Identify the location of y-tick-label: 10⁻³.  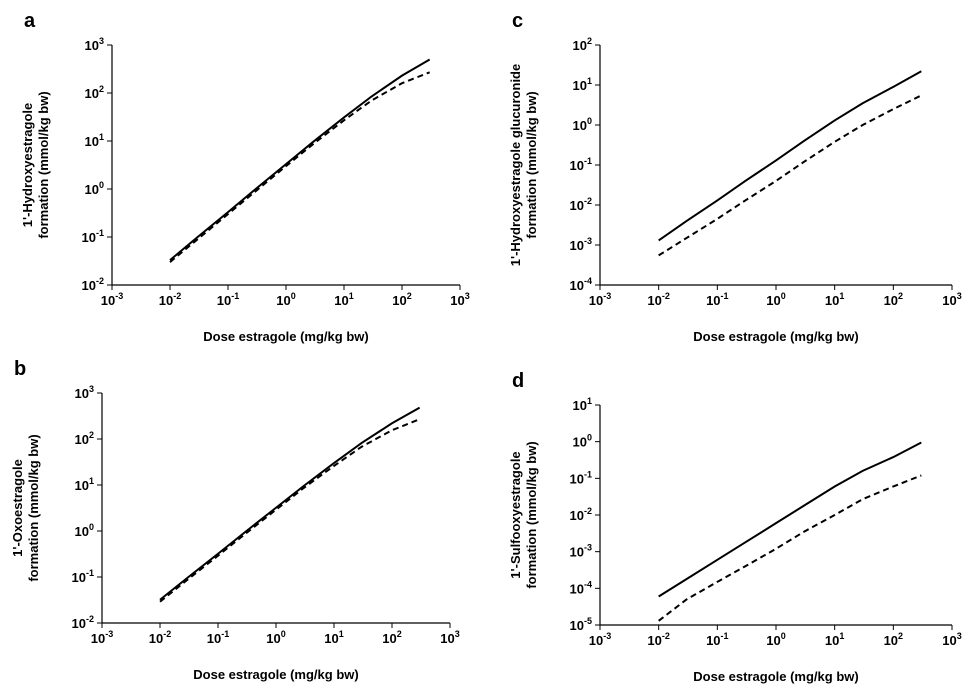
(581, 244).